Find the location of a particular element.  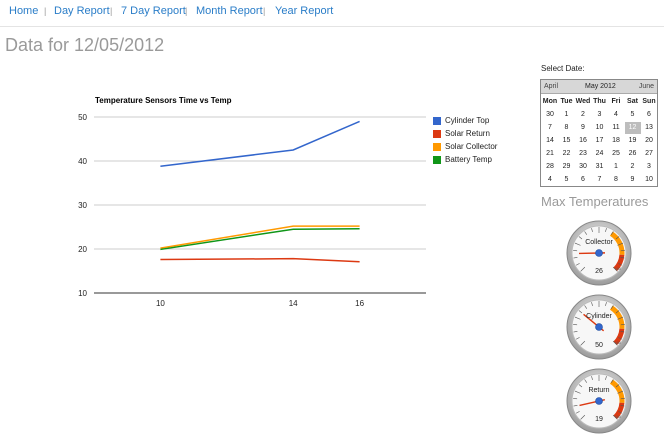

calendar-day: 27 is located at coordinates (649, 153).